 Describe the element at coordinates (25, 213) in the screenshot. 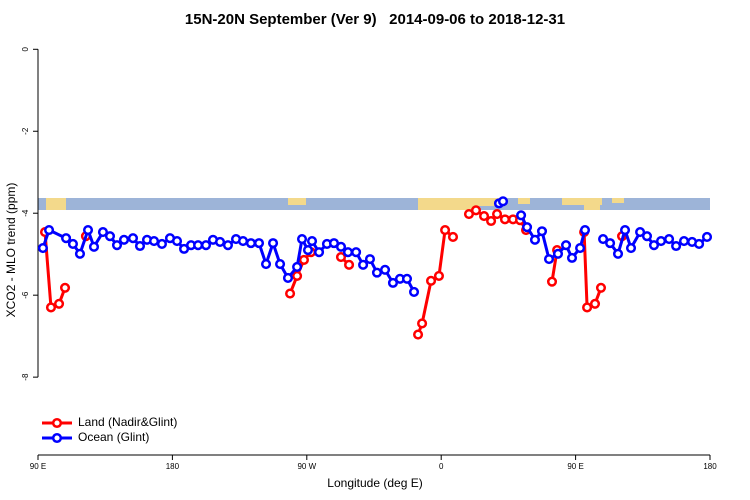

I see `y-tick-label: -4` at that location.